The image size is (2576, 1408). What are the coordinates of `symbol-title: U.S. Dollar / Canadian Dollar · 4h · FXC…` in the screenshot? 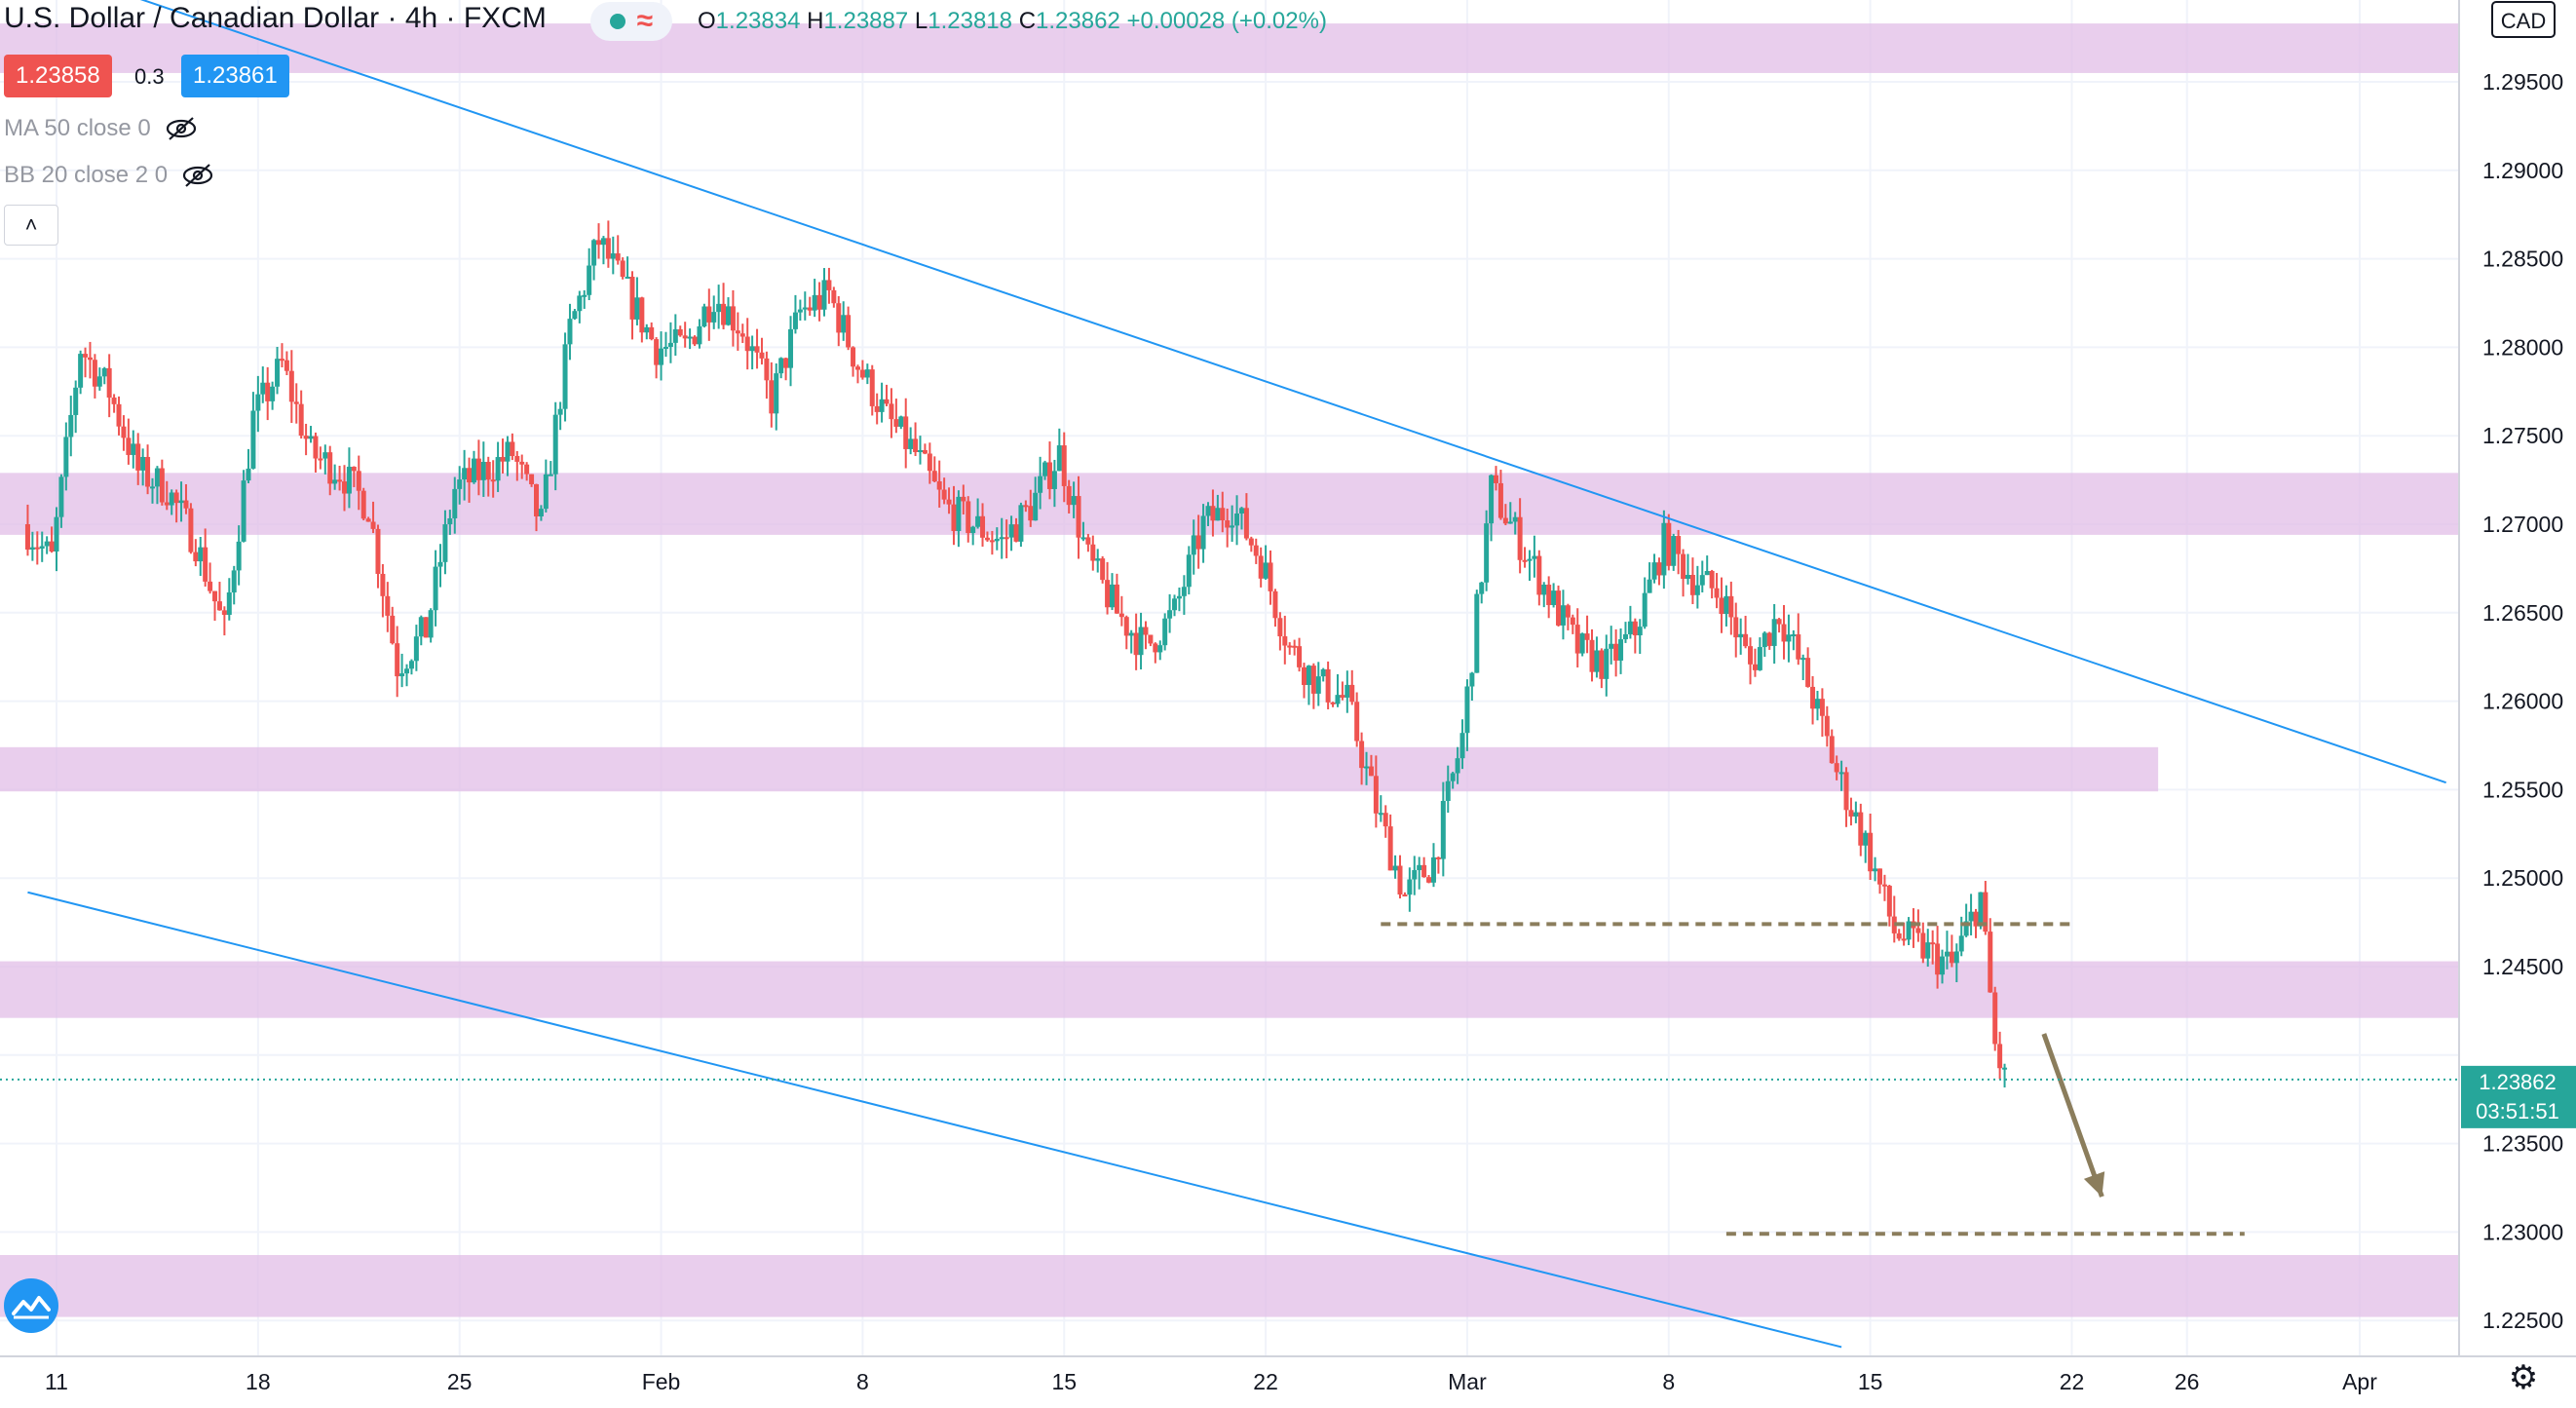 It's located at (275, 18).